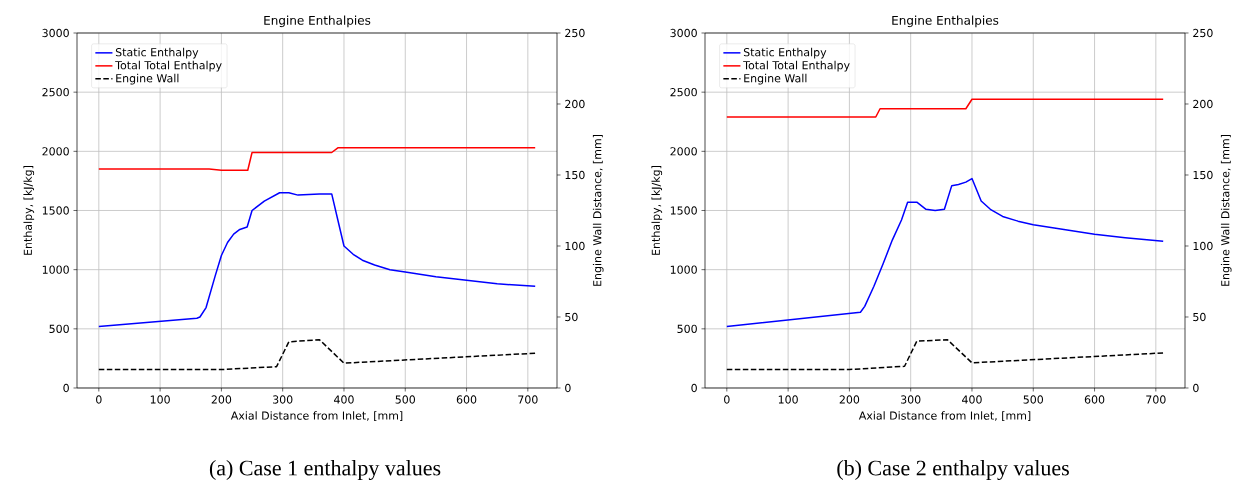 This screenshot has width=1241, height=488. What do you see at coordinates (325, 470) in the screenshot?
I see `text: (a) Case 1 enthalpy values` at bounding box center [325, 470].